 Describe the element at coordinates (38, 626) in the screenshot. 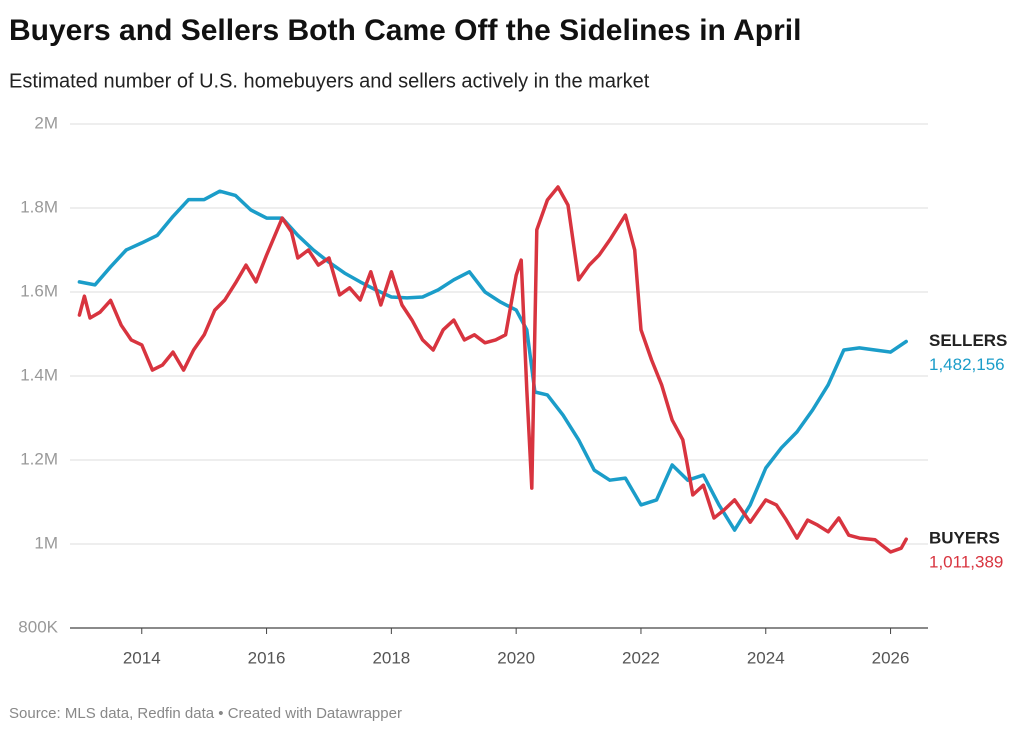

I see `y-tick-label: 800K` at that location.